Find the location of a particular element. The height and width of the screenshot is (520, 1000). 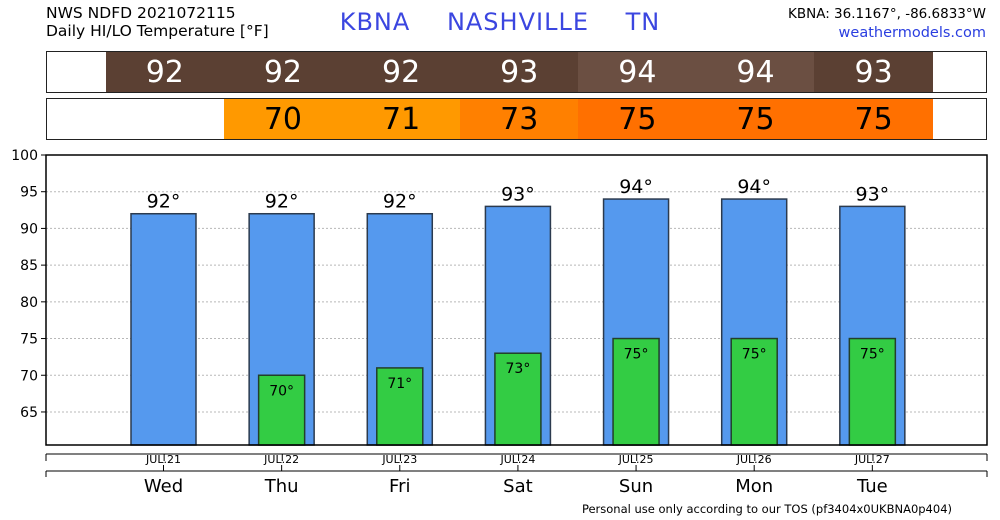

low-temp-strip: 70 71 73 75 75 75 is located at coordinates (516, 119).